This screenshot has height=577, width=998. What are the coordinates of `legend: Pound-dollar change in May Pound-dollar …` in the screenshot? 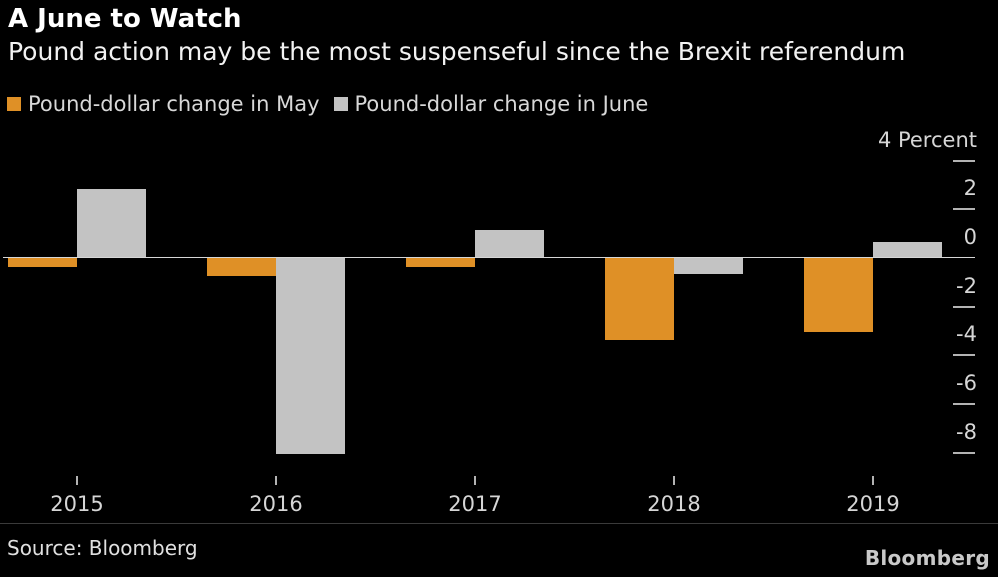 It's located at (327, 104).